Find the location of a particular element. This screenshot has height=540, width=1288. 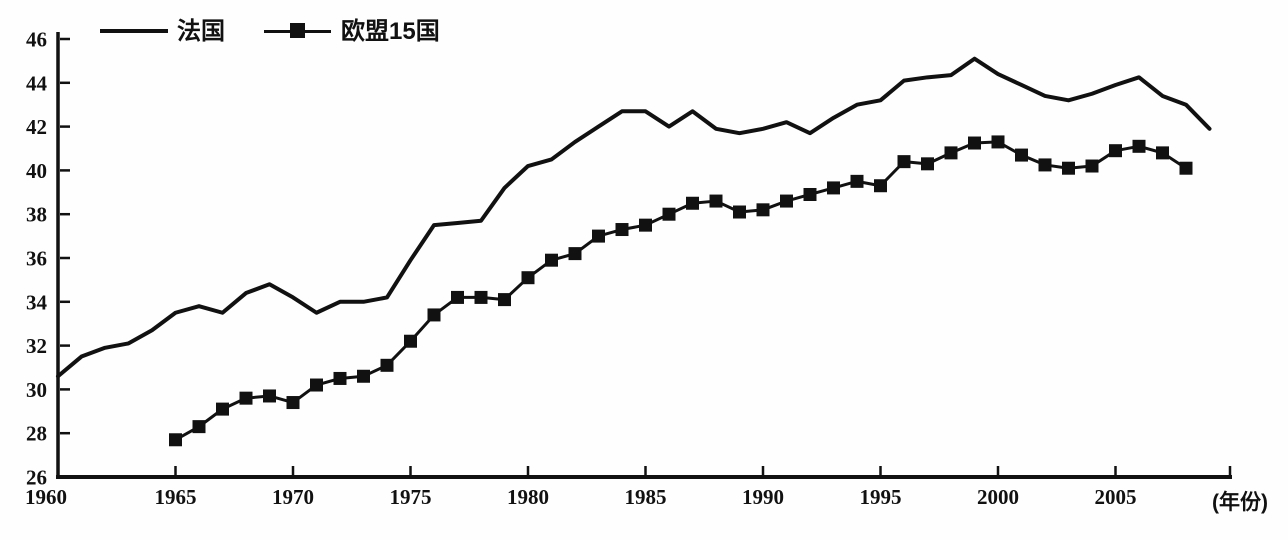

x-axis-tick-label: 1980 is located at coordinates (528, 497).